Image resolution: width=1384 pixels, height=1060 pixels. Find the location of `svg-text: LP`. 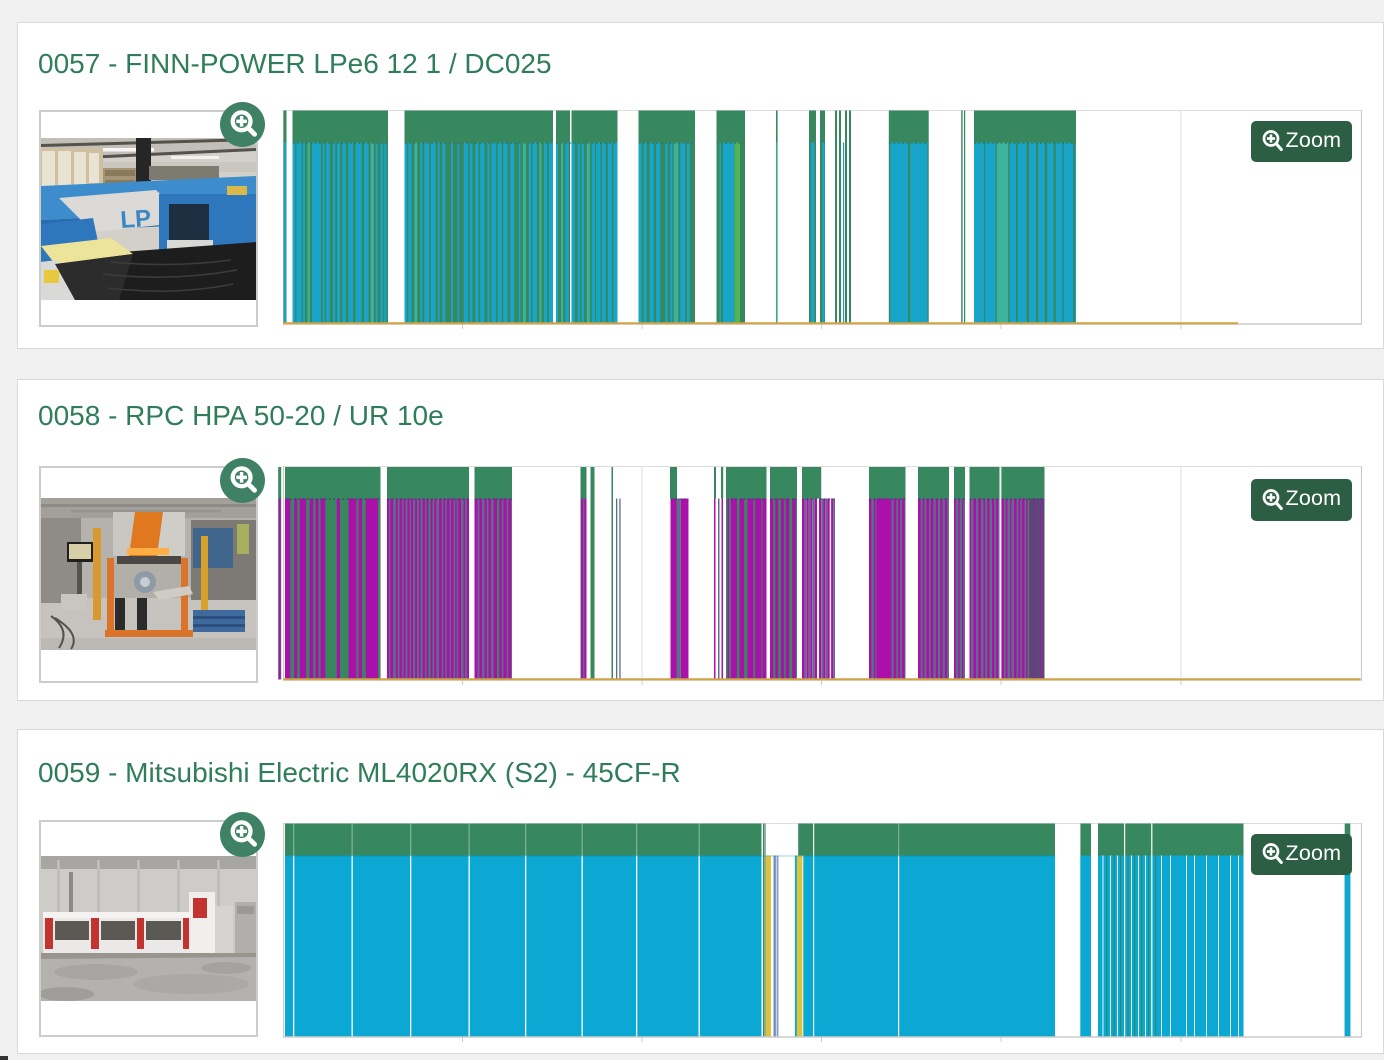

svg-text: LP is located at coordinates (136, 219).